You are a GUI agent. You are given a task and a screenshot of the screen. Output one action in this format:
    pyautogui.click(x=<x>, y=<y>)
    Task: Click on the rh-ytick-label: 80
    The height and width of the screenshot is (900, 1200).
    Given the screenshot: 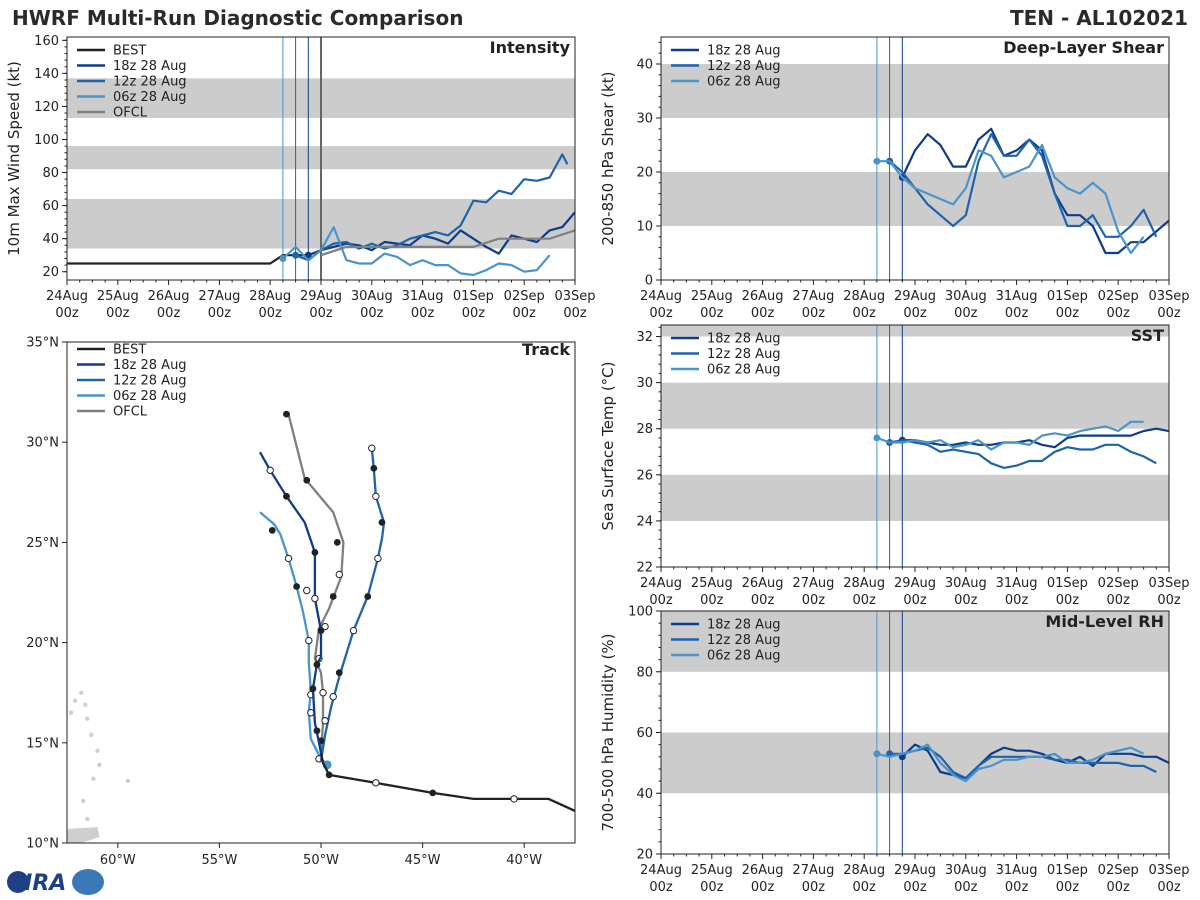 What is the action you would take?
    pyautogui.click(x=644, y=672)
    